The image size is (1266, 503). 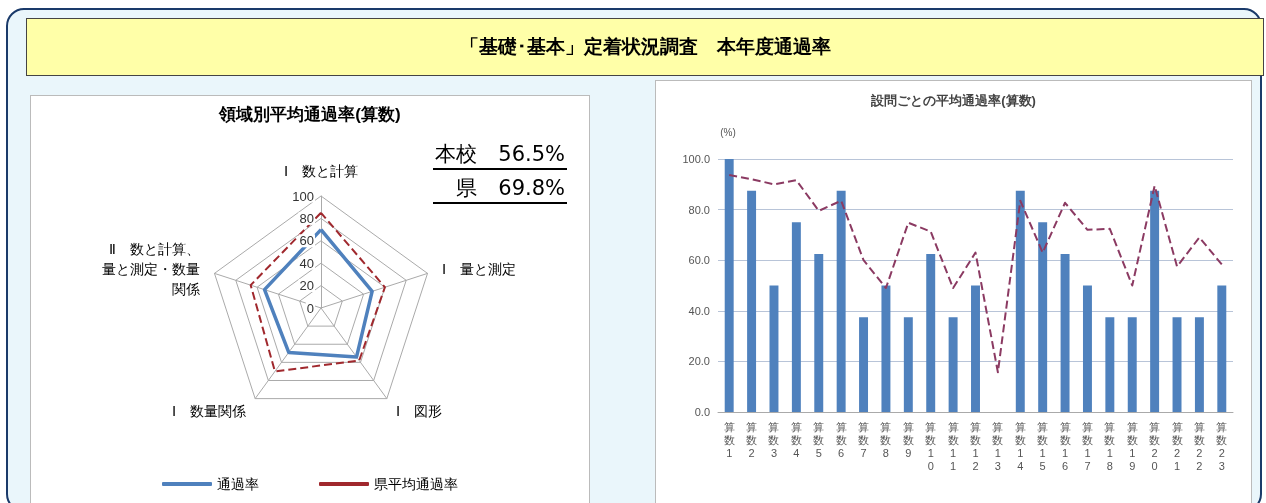 I want to click on chart-title: 設問ごとの平均通過率(算数), so click(x=953, y=100).